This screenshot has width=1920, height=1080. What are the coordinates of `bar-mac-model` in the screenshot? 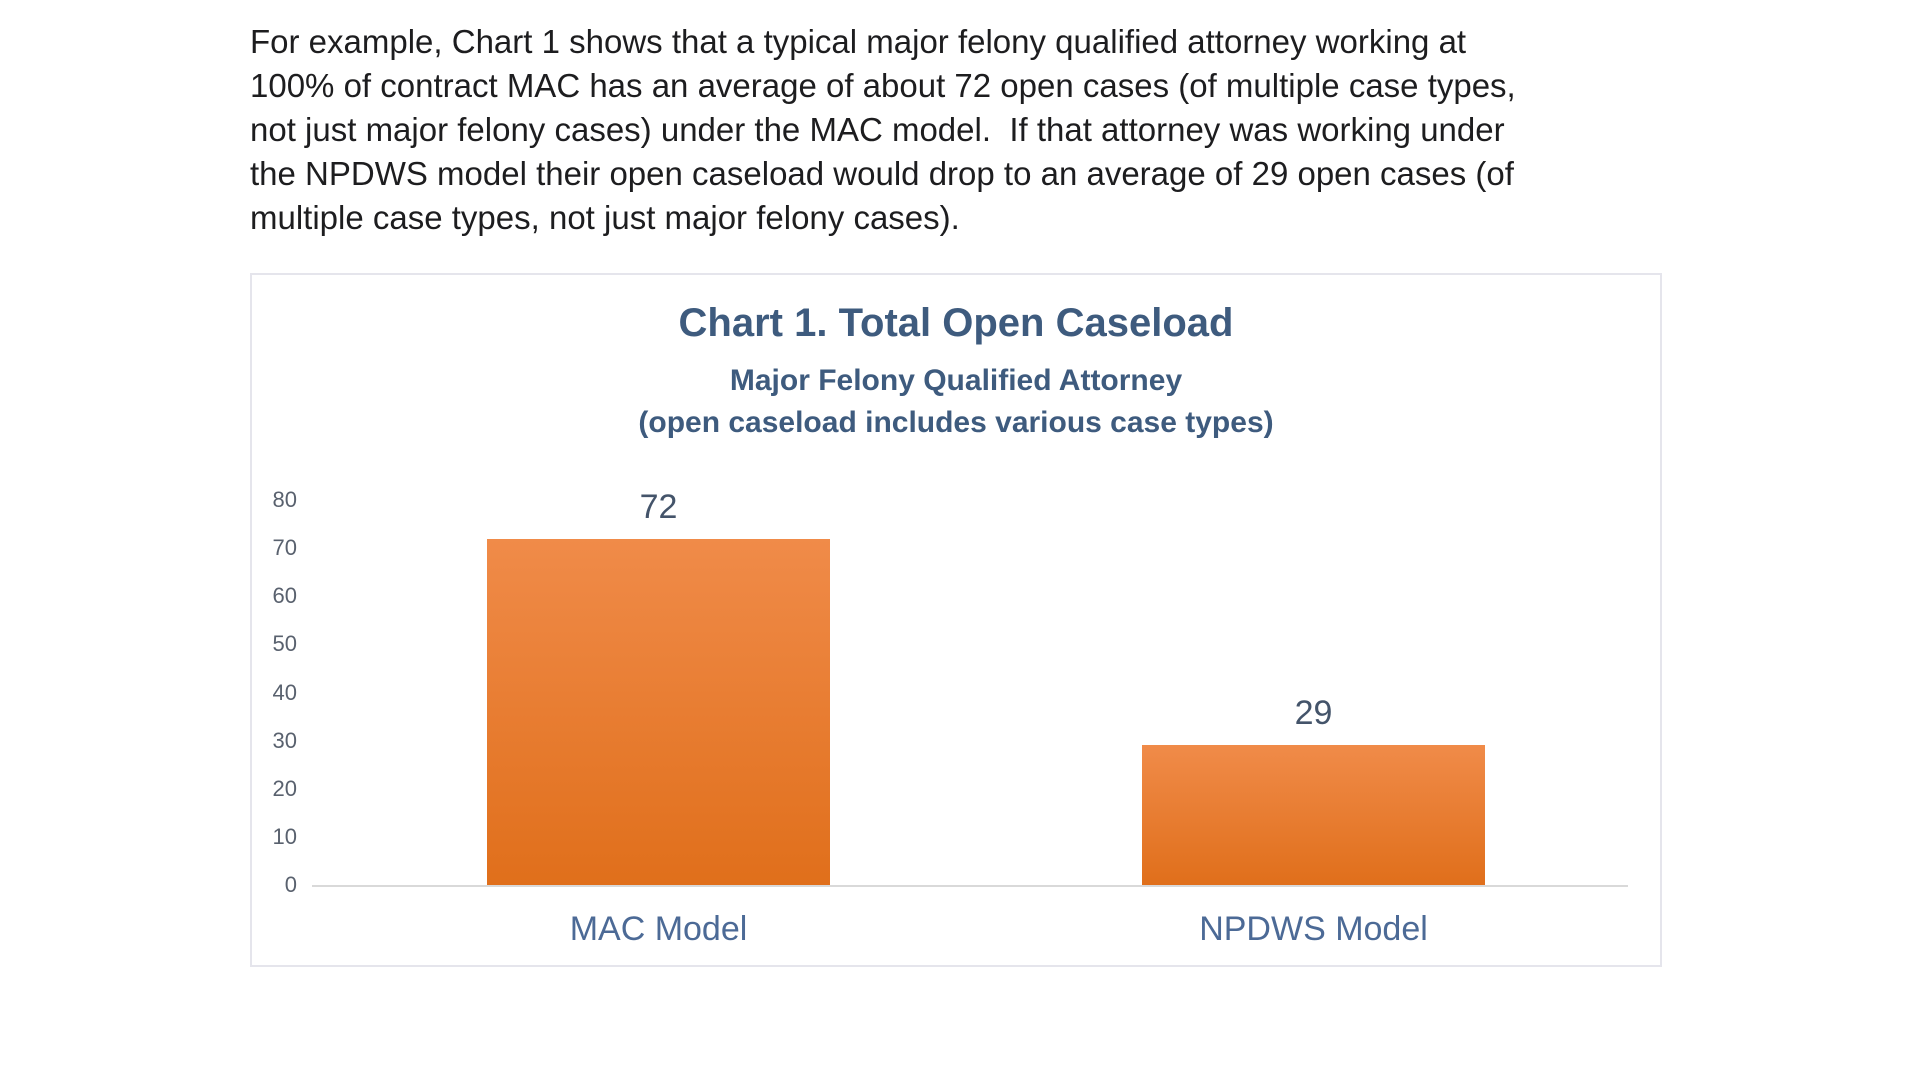 It's located at (658, 711).